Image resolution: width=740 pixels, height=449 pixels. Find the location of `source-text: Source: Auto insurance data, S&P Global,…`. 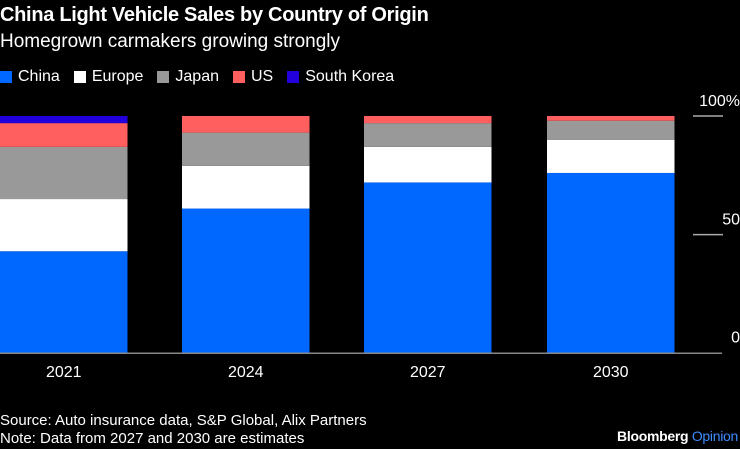

source-text: Source: Auto insurance data, S&P Global,… is located at coordinates (183, 420).